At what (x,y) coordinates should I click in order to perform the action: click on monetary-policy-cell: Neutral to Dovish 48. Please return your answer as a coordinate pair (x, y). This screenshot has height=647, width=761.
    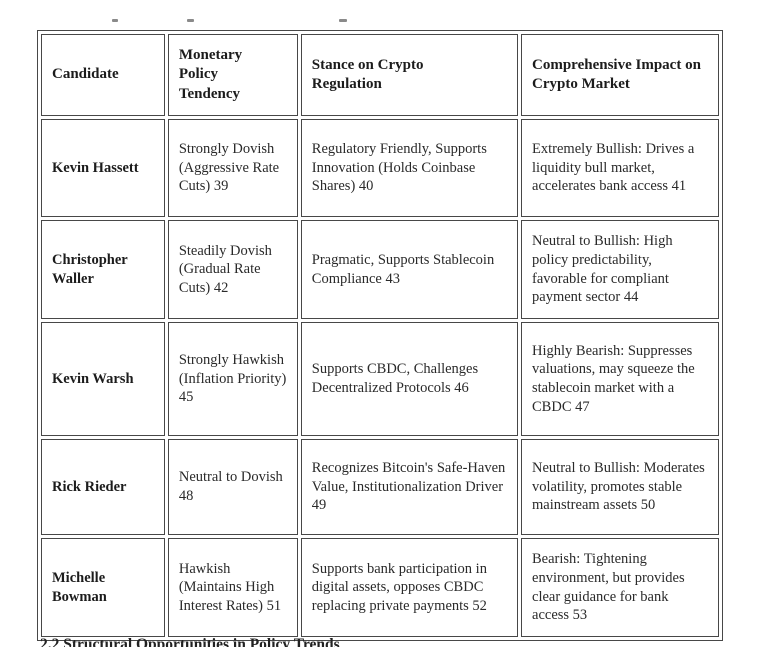
    Looking at the image, I should click on (232, 487).